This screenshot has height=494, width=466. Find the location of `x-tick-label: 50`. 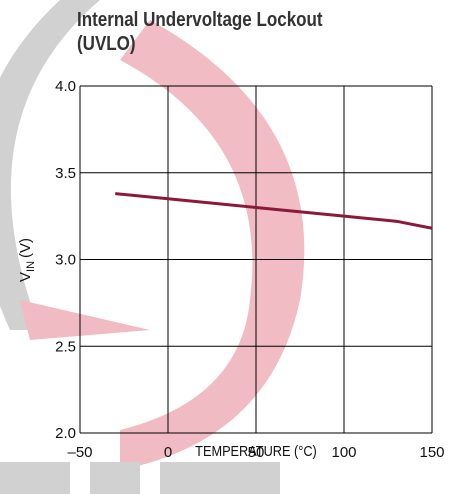

x-tick-label: 50 is located at coordinates (256, 452).